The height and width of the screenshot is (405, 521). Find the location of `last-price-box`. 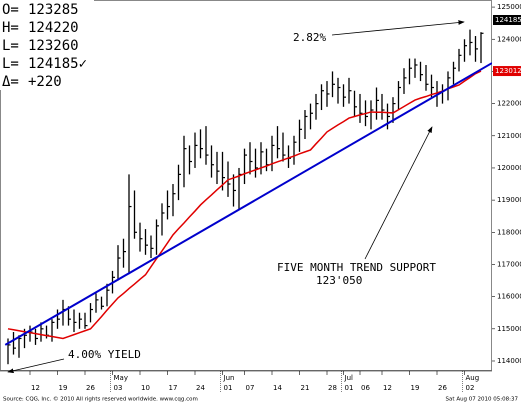

last-price-box is located at coordinates (507, 20).